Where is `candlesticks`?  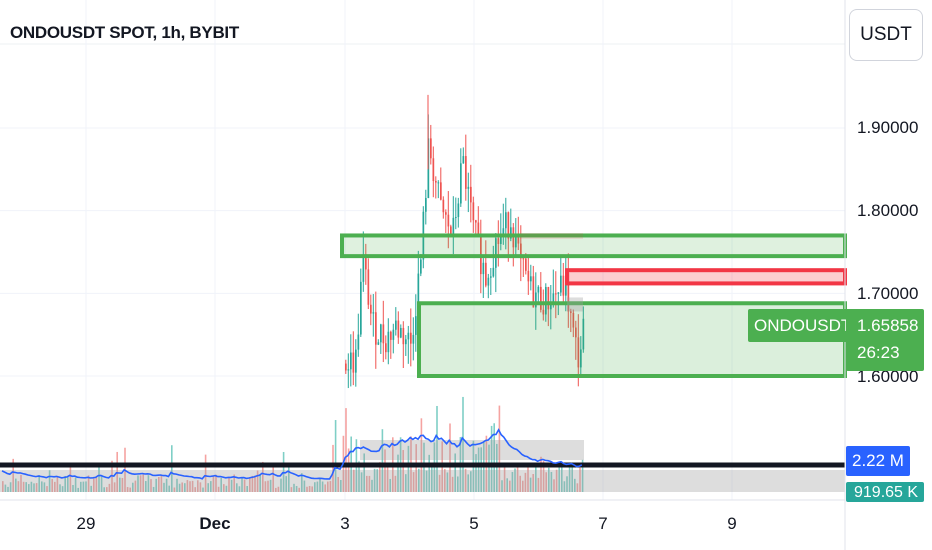 candlesticks is located at coordinates (465, 241).